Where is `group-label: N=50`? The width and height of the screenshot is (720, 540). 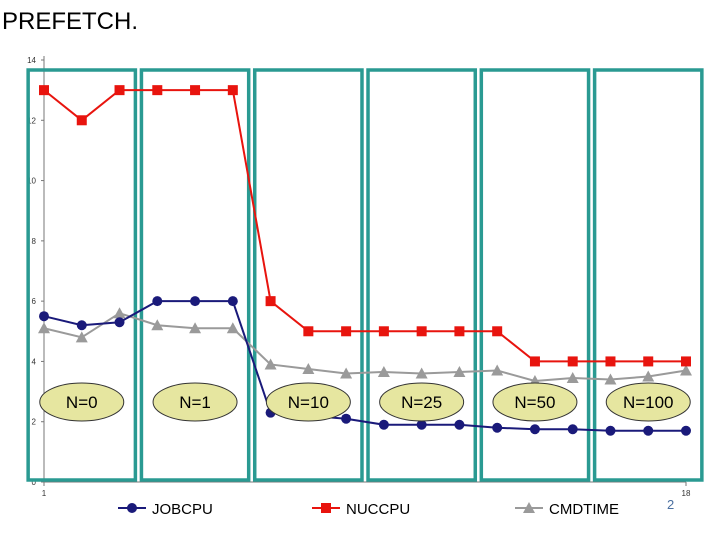 group-label: N=50 is located at coordinates (535, 402).